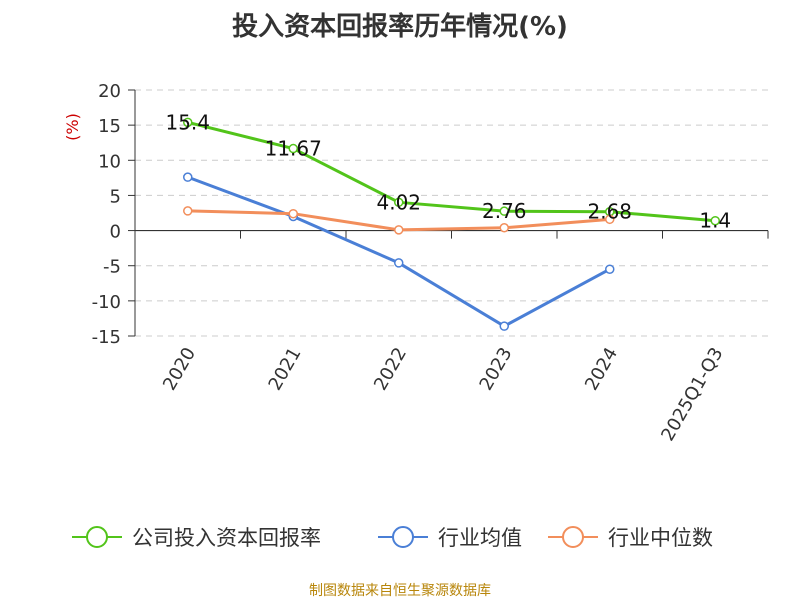 The width and height of the screenshot is (800, 600). What do you see at coordinates (109, 91) in the screenshot?
I see `y-tick-label: 20` at bounding box center [109, 91].